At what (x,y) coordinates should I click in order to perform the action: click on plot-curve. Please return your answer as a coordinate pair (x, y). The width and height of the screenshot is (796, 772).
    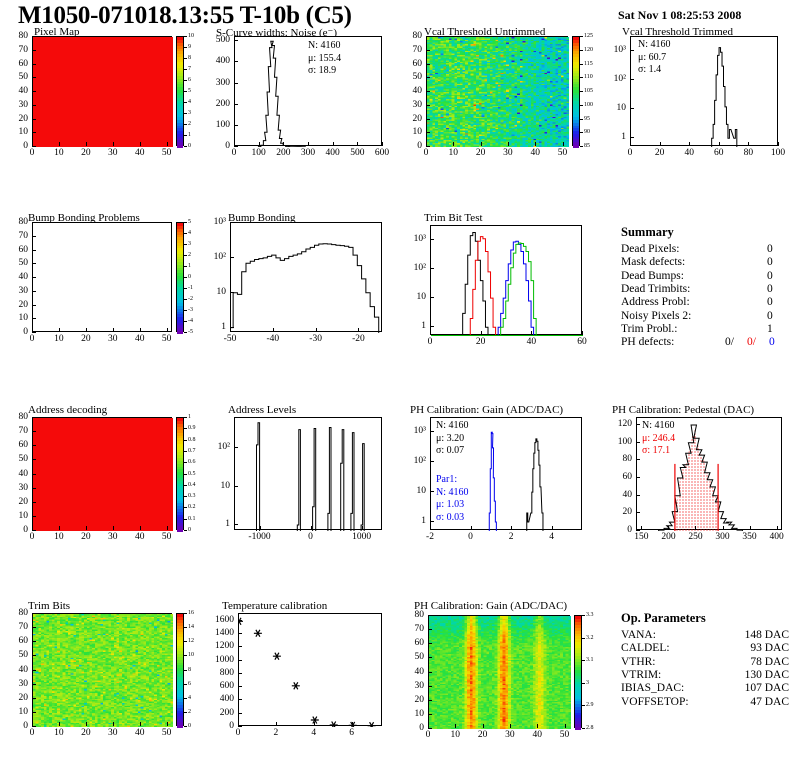
    Looking at the image, I should click on (507, 283).